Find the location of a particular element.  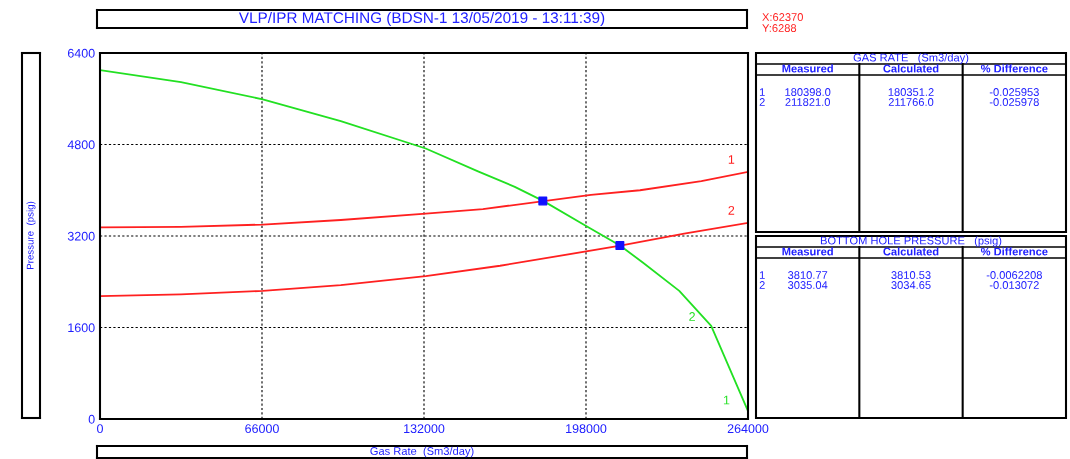

y-tick-label: 4800 is located at coordinates (81, 145).